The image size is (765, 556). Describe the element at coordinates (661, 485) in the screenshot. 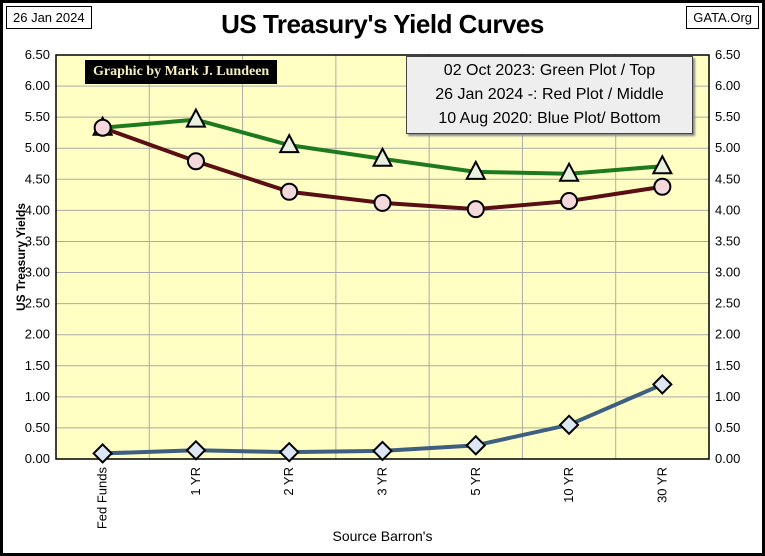

I see `x-tick-label: 30 YR` at that location.